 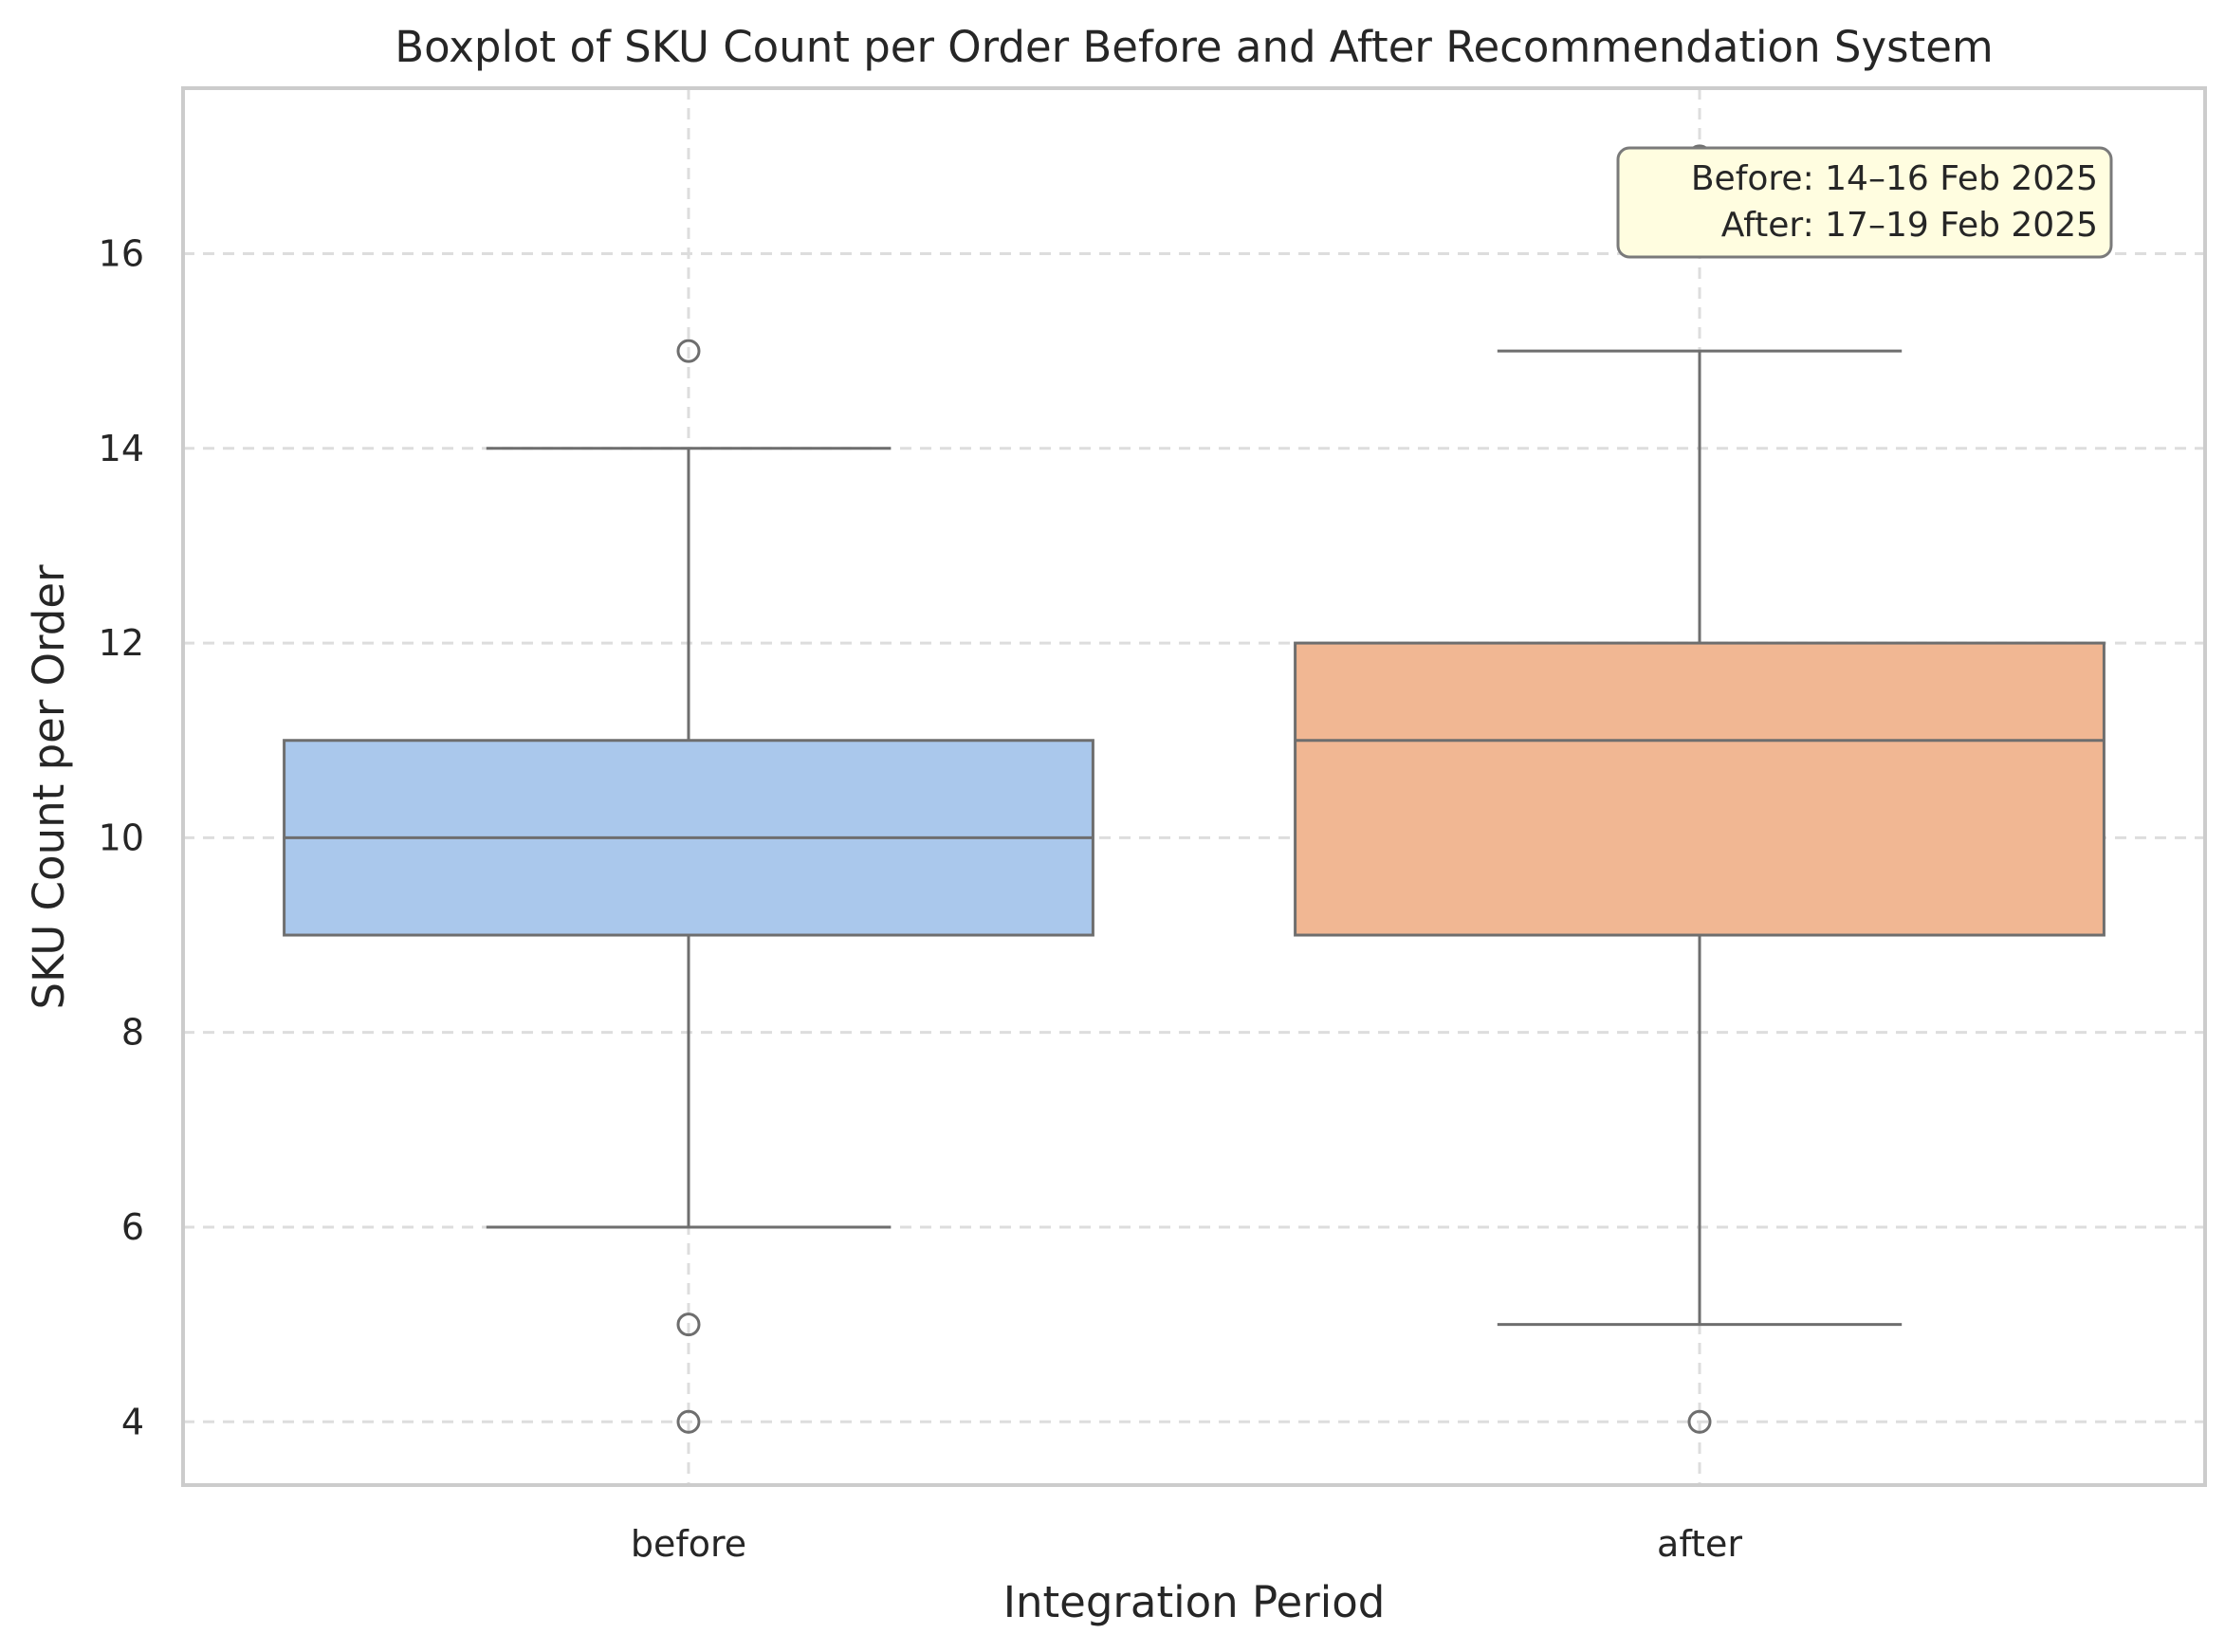 What do you see at coordinates (1194, 1602) in the screenshot?
I see `x-axis-label: Integration Period` at bounding box center [1194, 1602].